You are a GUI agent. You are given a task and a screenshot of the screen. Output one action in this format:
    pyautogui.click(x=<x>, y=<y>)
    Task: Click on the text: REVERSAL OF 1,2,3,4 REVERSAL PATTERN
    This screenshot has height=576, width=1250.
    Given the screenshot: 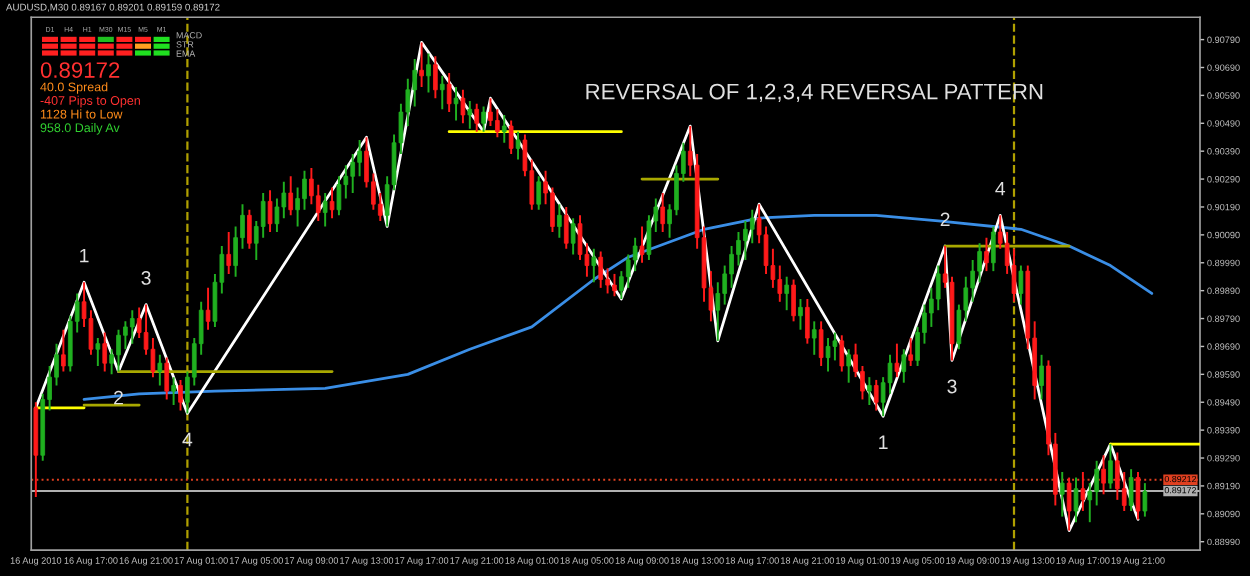 What is the action you would take?
    pyautogui.click(x=814, y=93)
    